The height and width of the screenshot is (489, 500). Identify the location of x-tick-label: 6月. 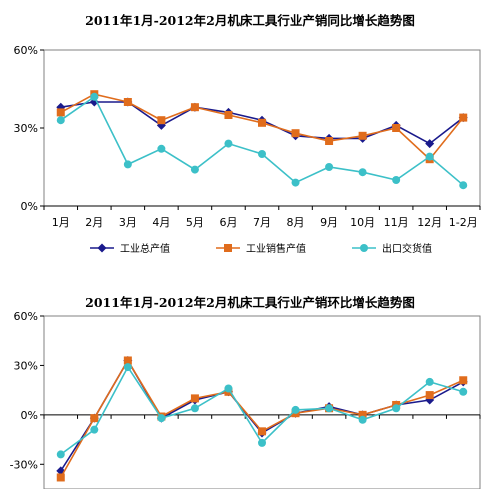
(228, 222).